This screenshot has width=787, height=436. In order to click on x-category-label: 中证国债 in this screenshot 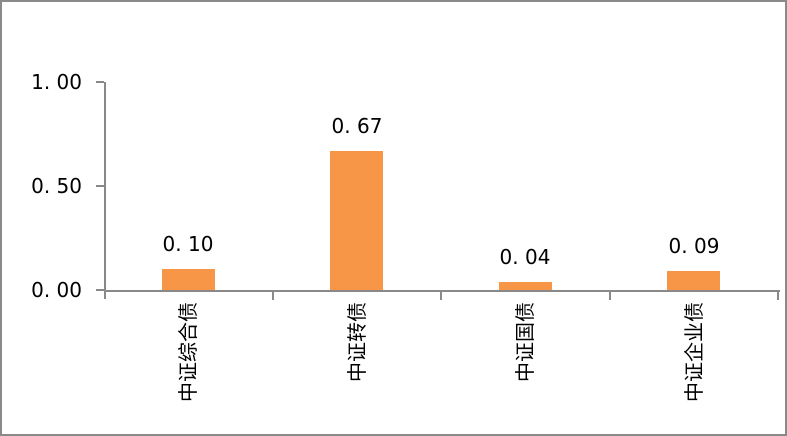, I will do `click(525, 342)`.